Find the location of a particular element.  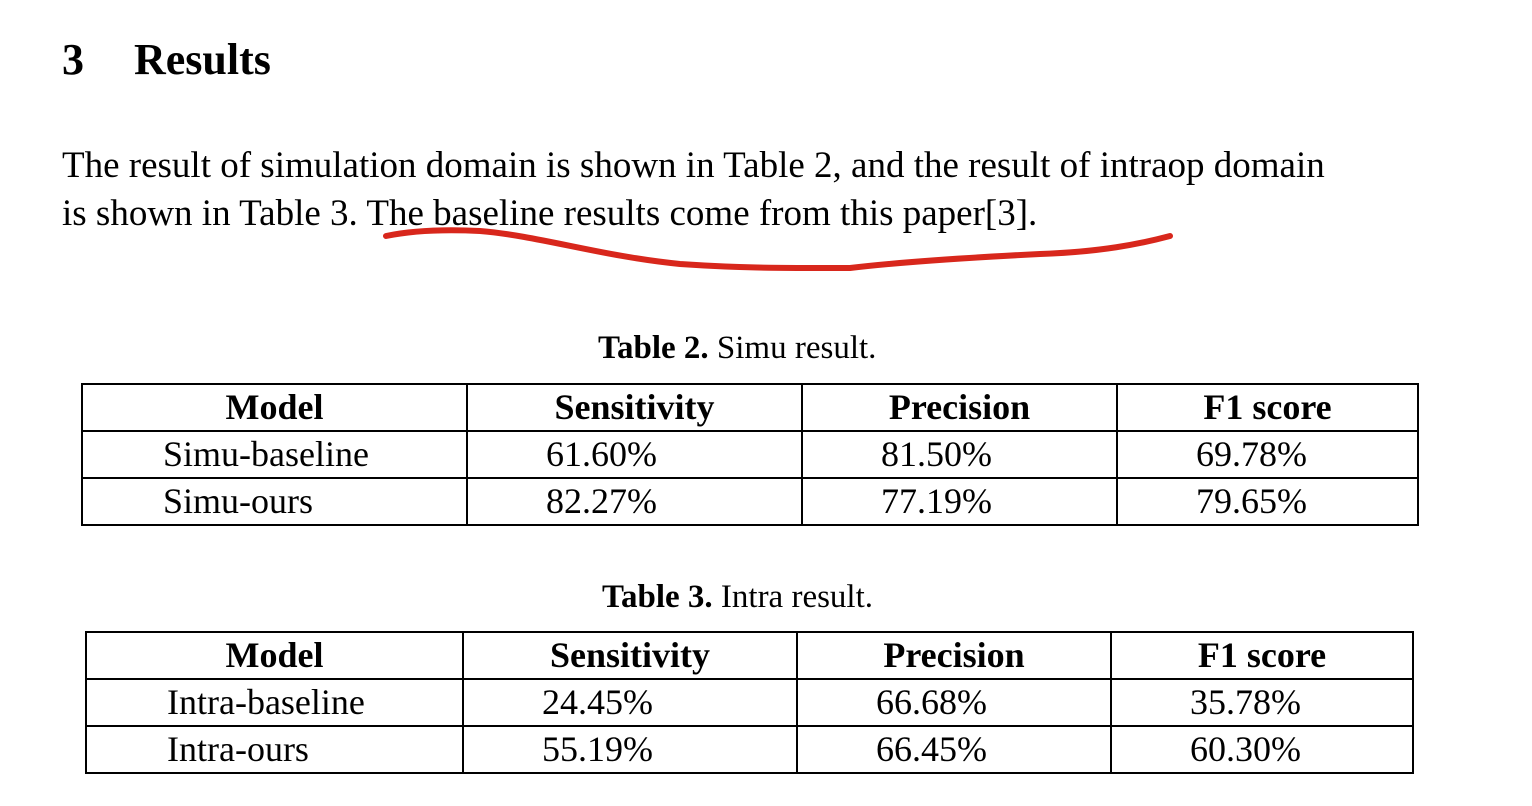

f1-score-cell: 79.65% is located at coordinates (1267, 501).